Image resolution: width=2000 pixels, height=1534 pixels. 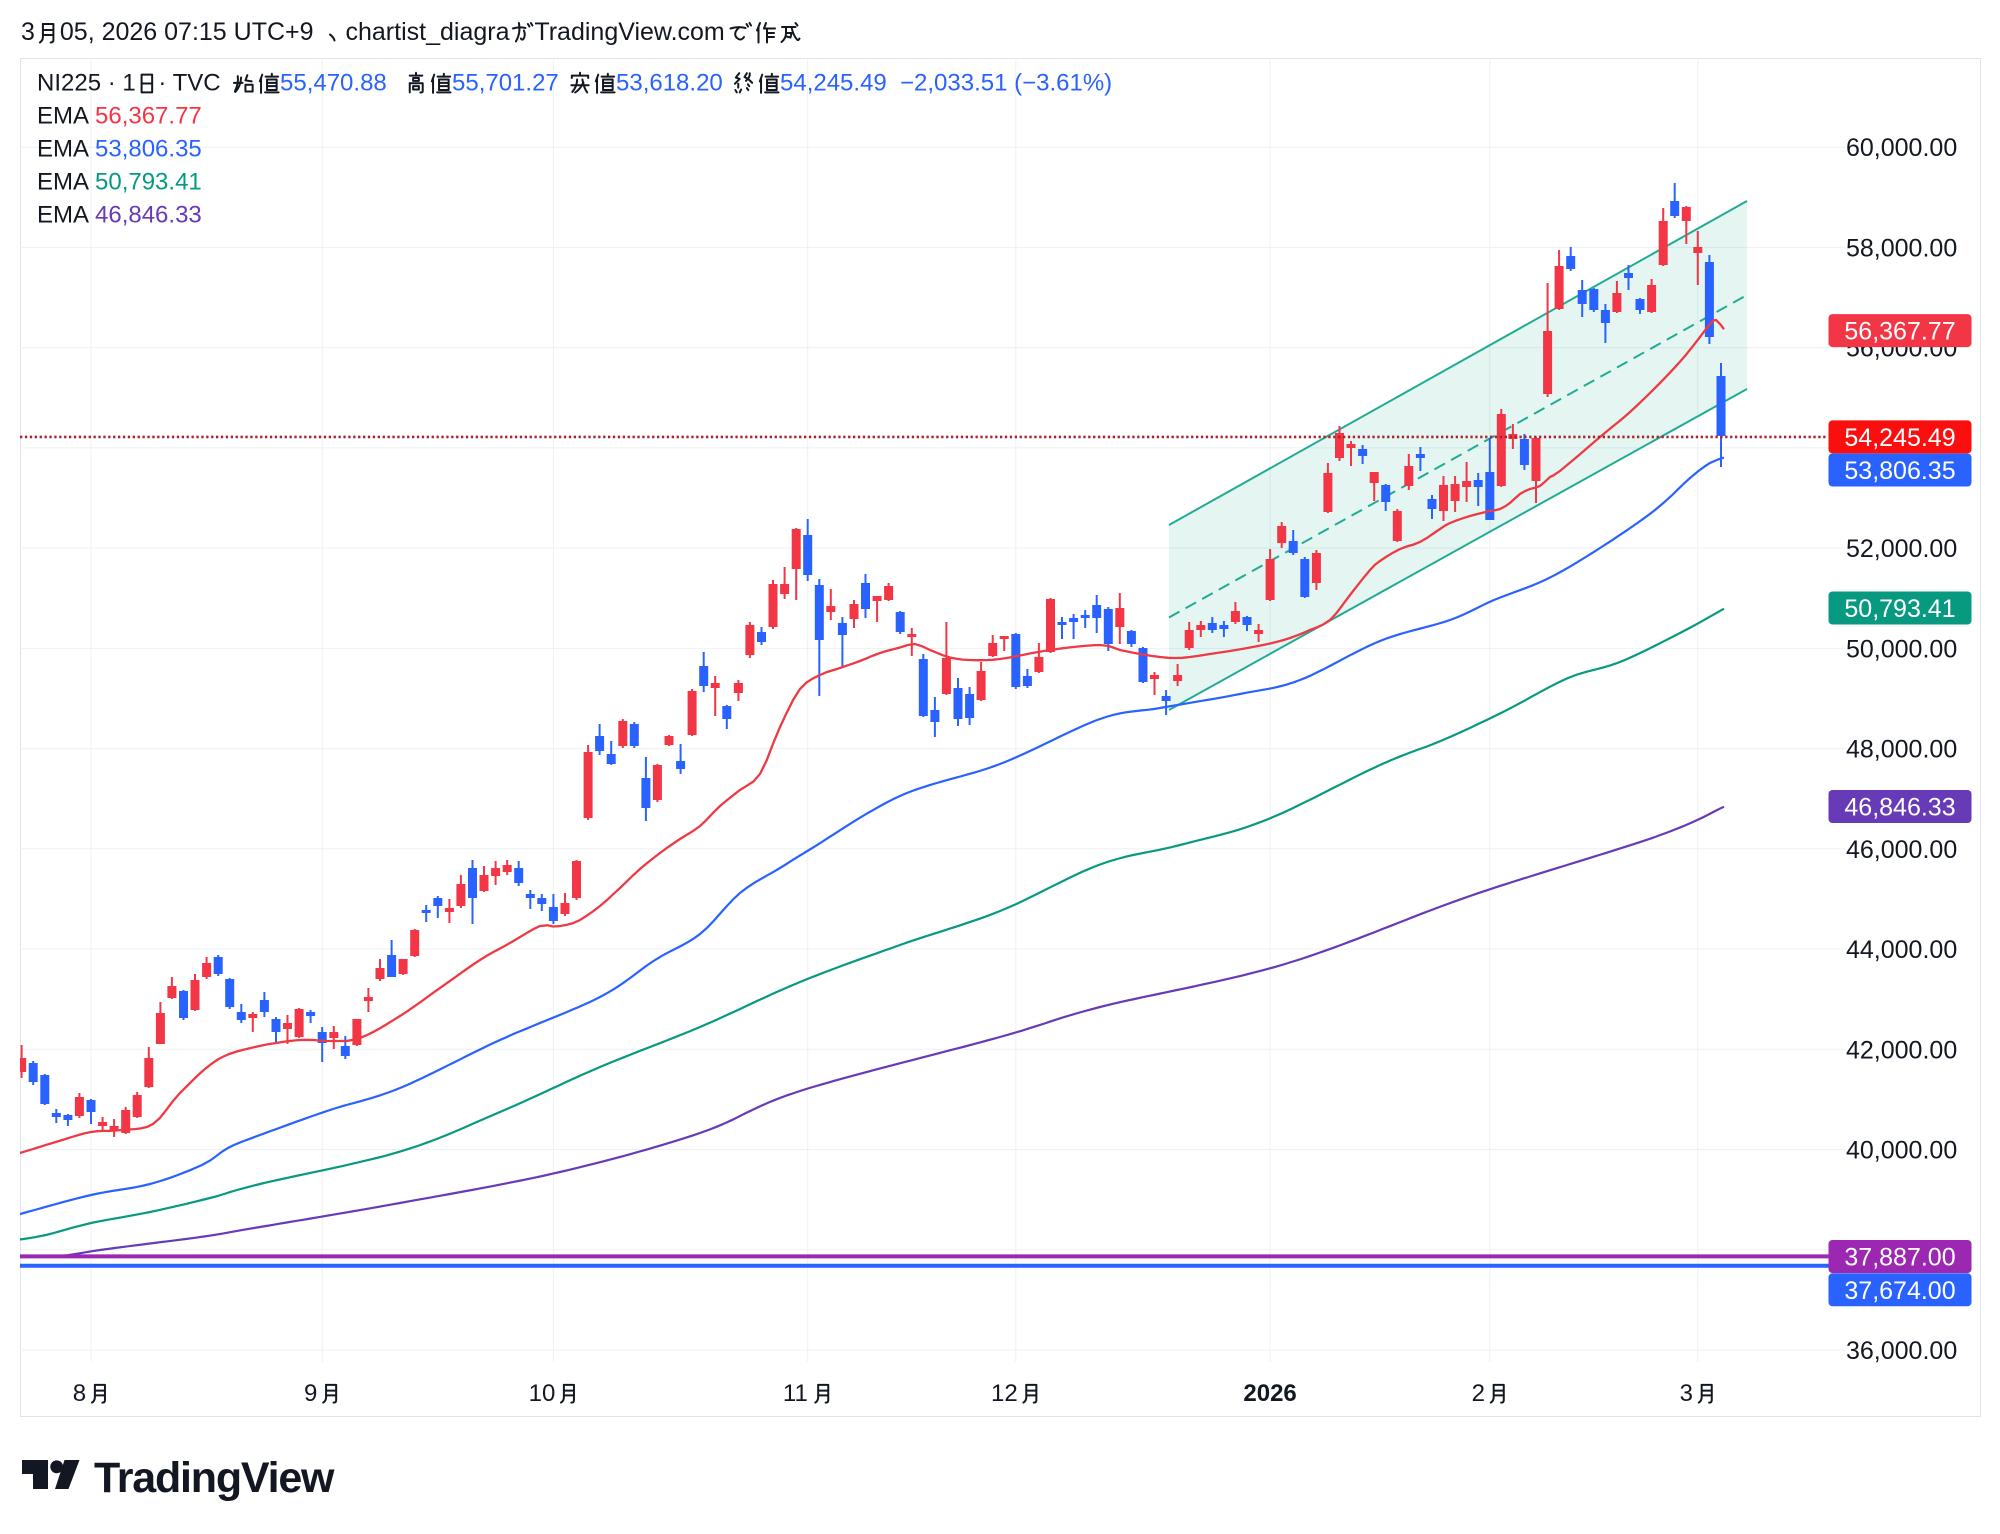 I want to click on svg-text: 48,000.00, so click(x=1901, y=750).